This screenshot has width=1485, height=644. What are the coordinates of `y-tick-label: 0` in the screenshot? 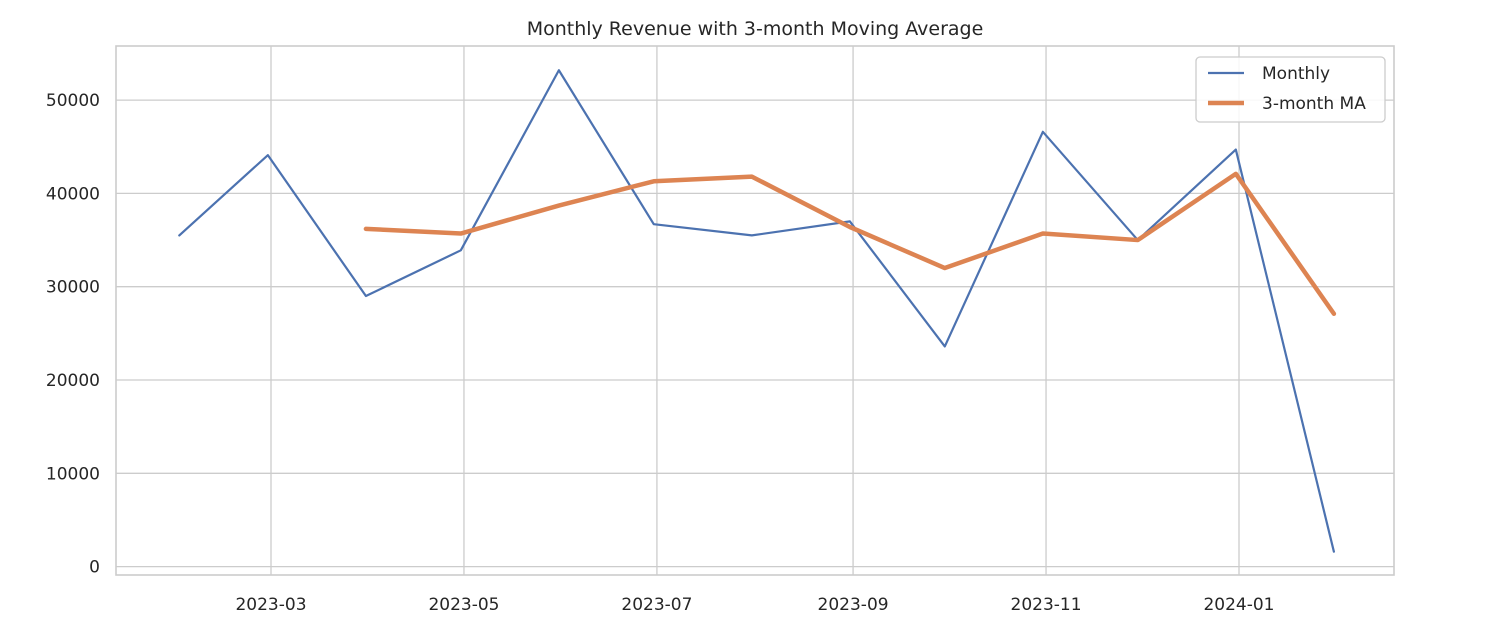 It's located at (94, 568).